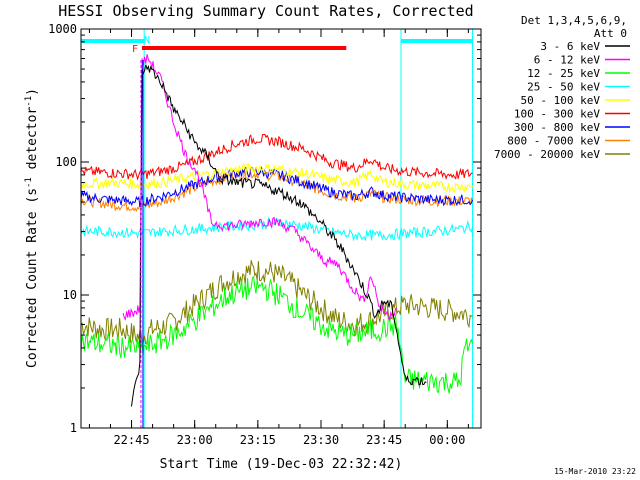 This screenshot has height=480, width=640. What do you see at coordinates (131, 440) in the screenshot?
I see `x-tick-label-0: 22:45` at bounding box center [131, 440].